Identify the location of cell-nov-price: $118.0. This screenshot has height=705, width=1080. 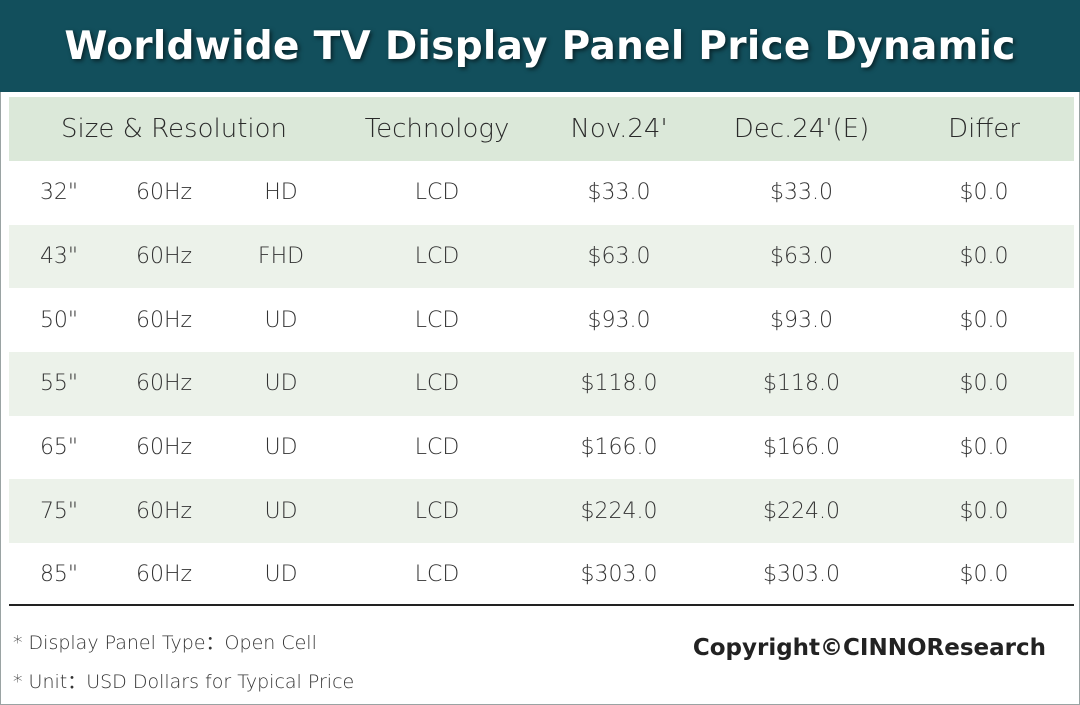
(619, 384).